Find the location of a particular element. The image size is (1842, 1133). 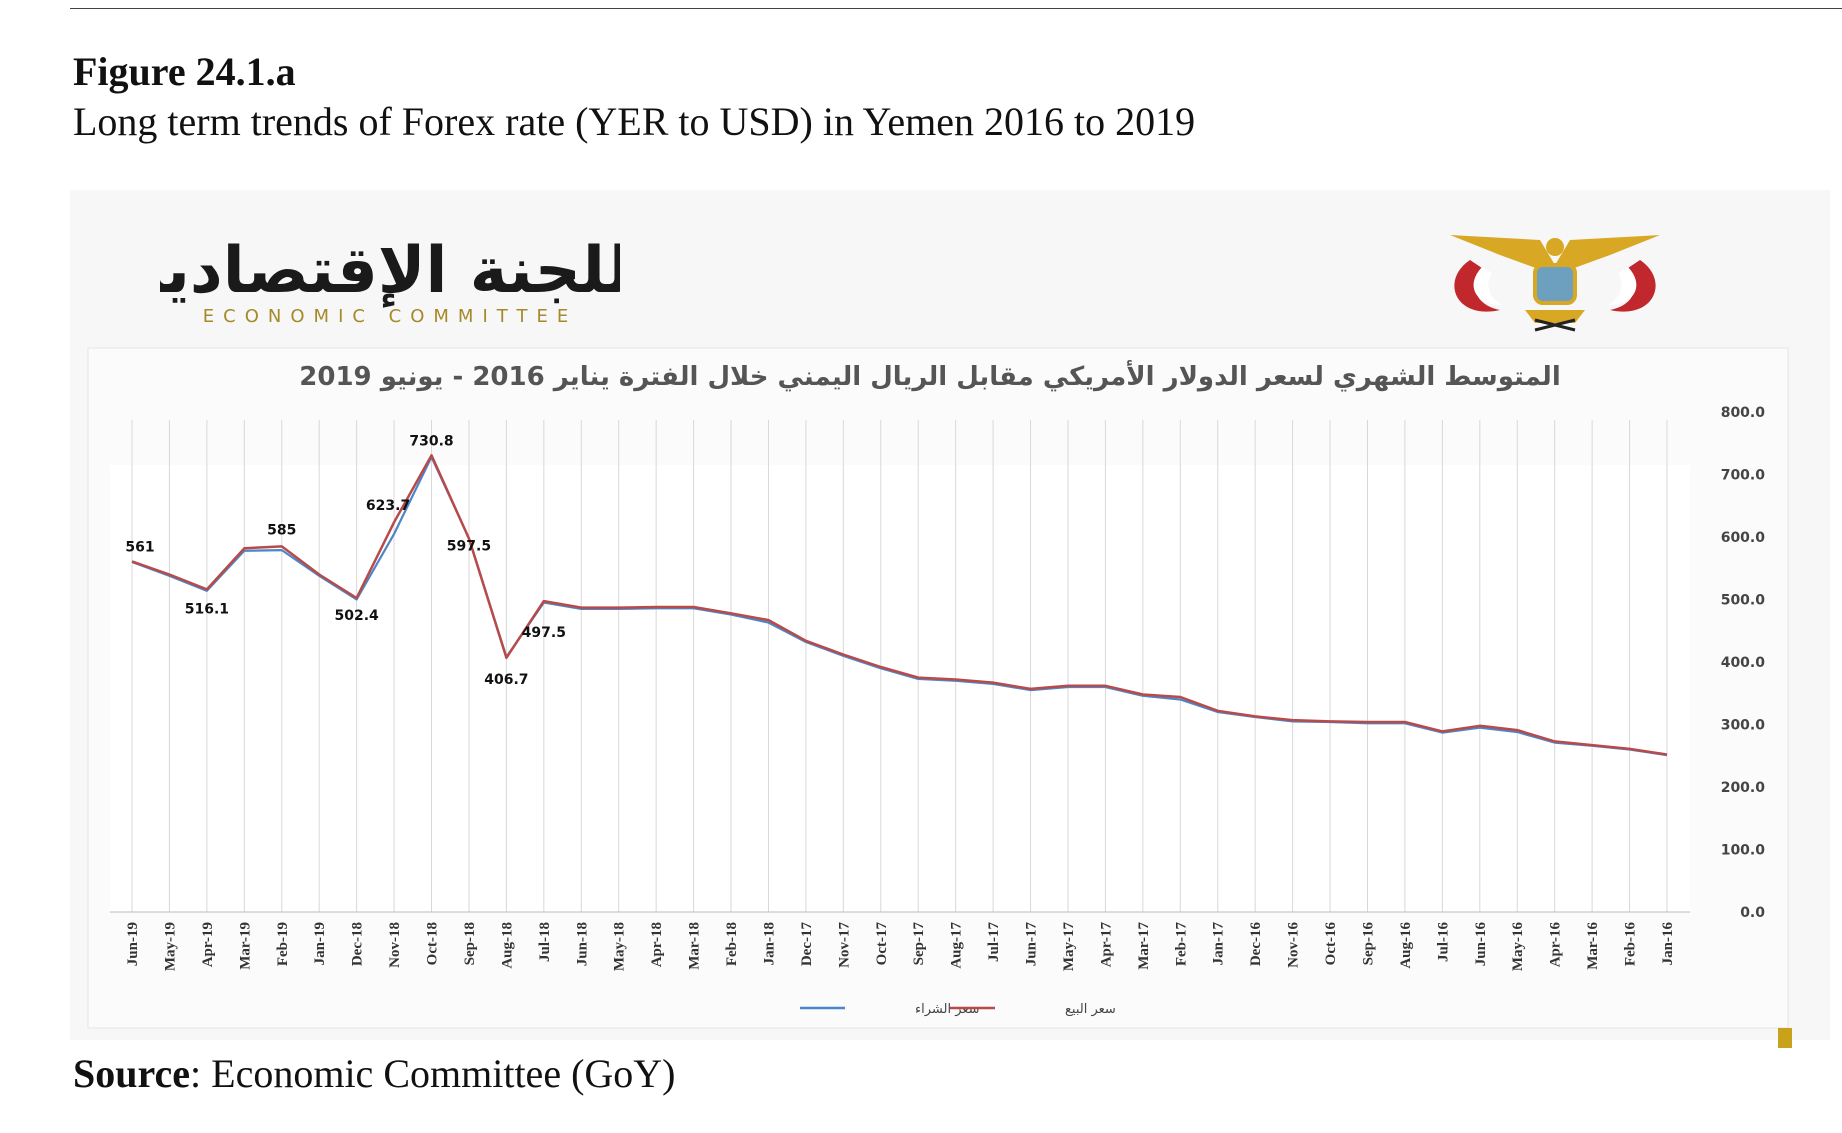

x-tick-label: Jan-17 is located at coordinates (1219, 944).